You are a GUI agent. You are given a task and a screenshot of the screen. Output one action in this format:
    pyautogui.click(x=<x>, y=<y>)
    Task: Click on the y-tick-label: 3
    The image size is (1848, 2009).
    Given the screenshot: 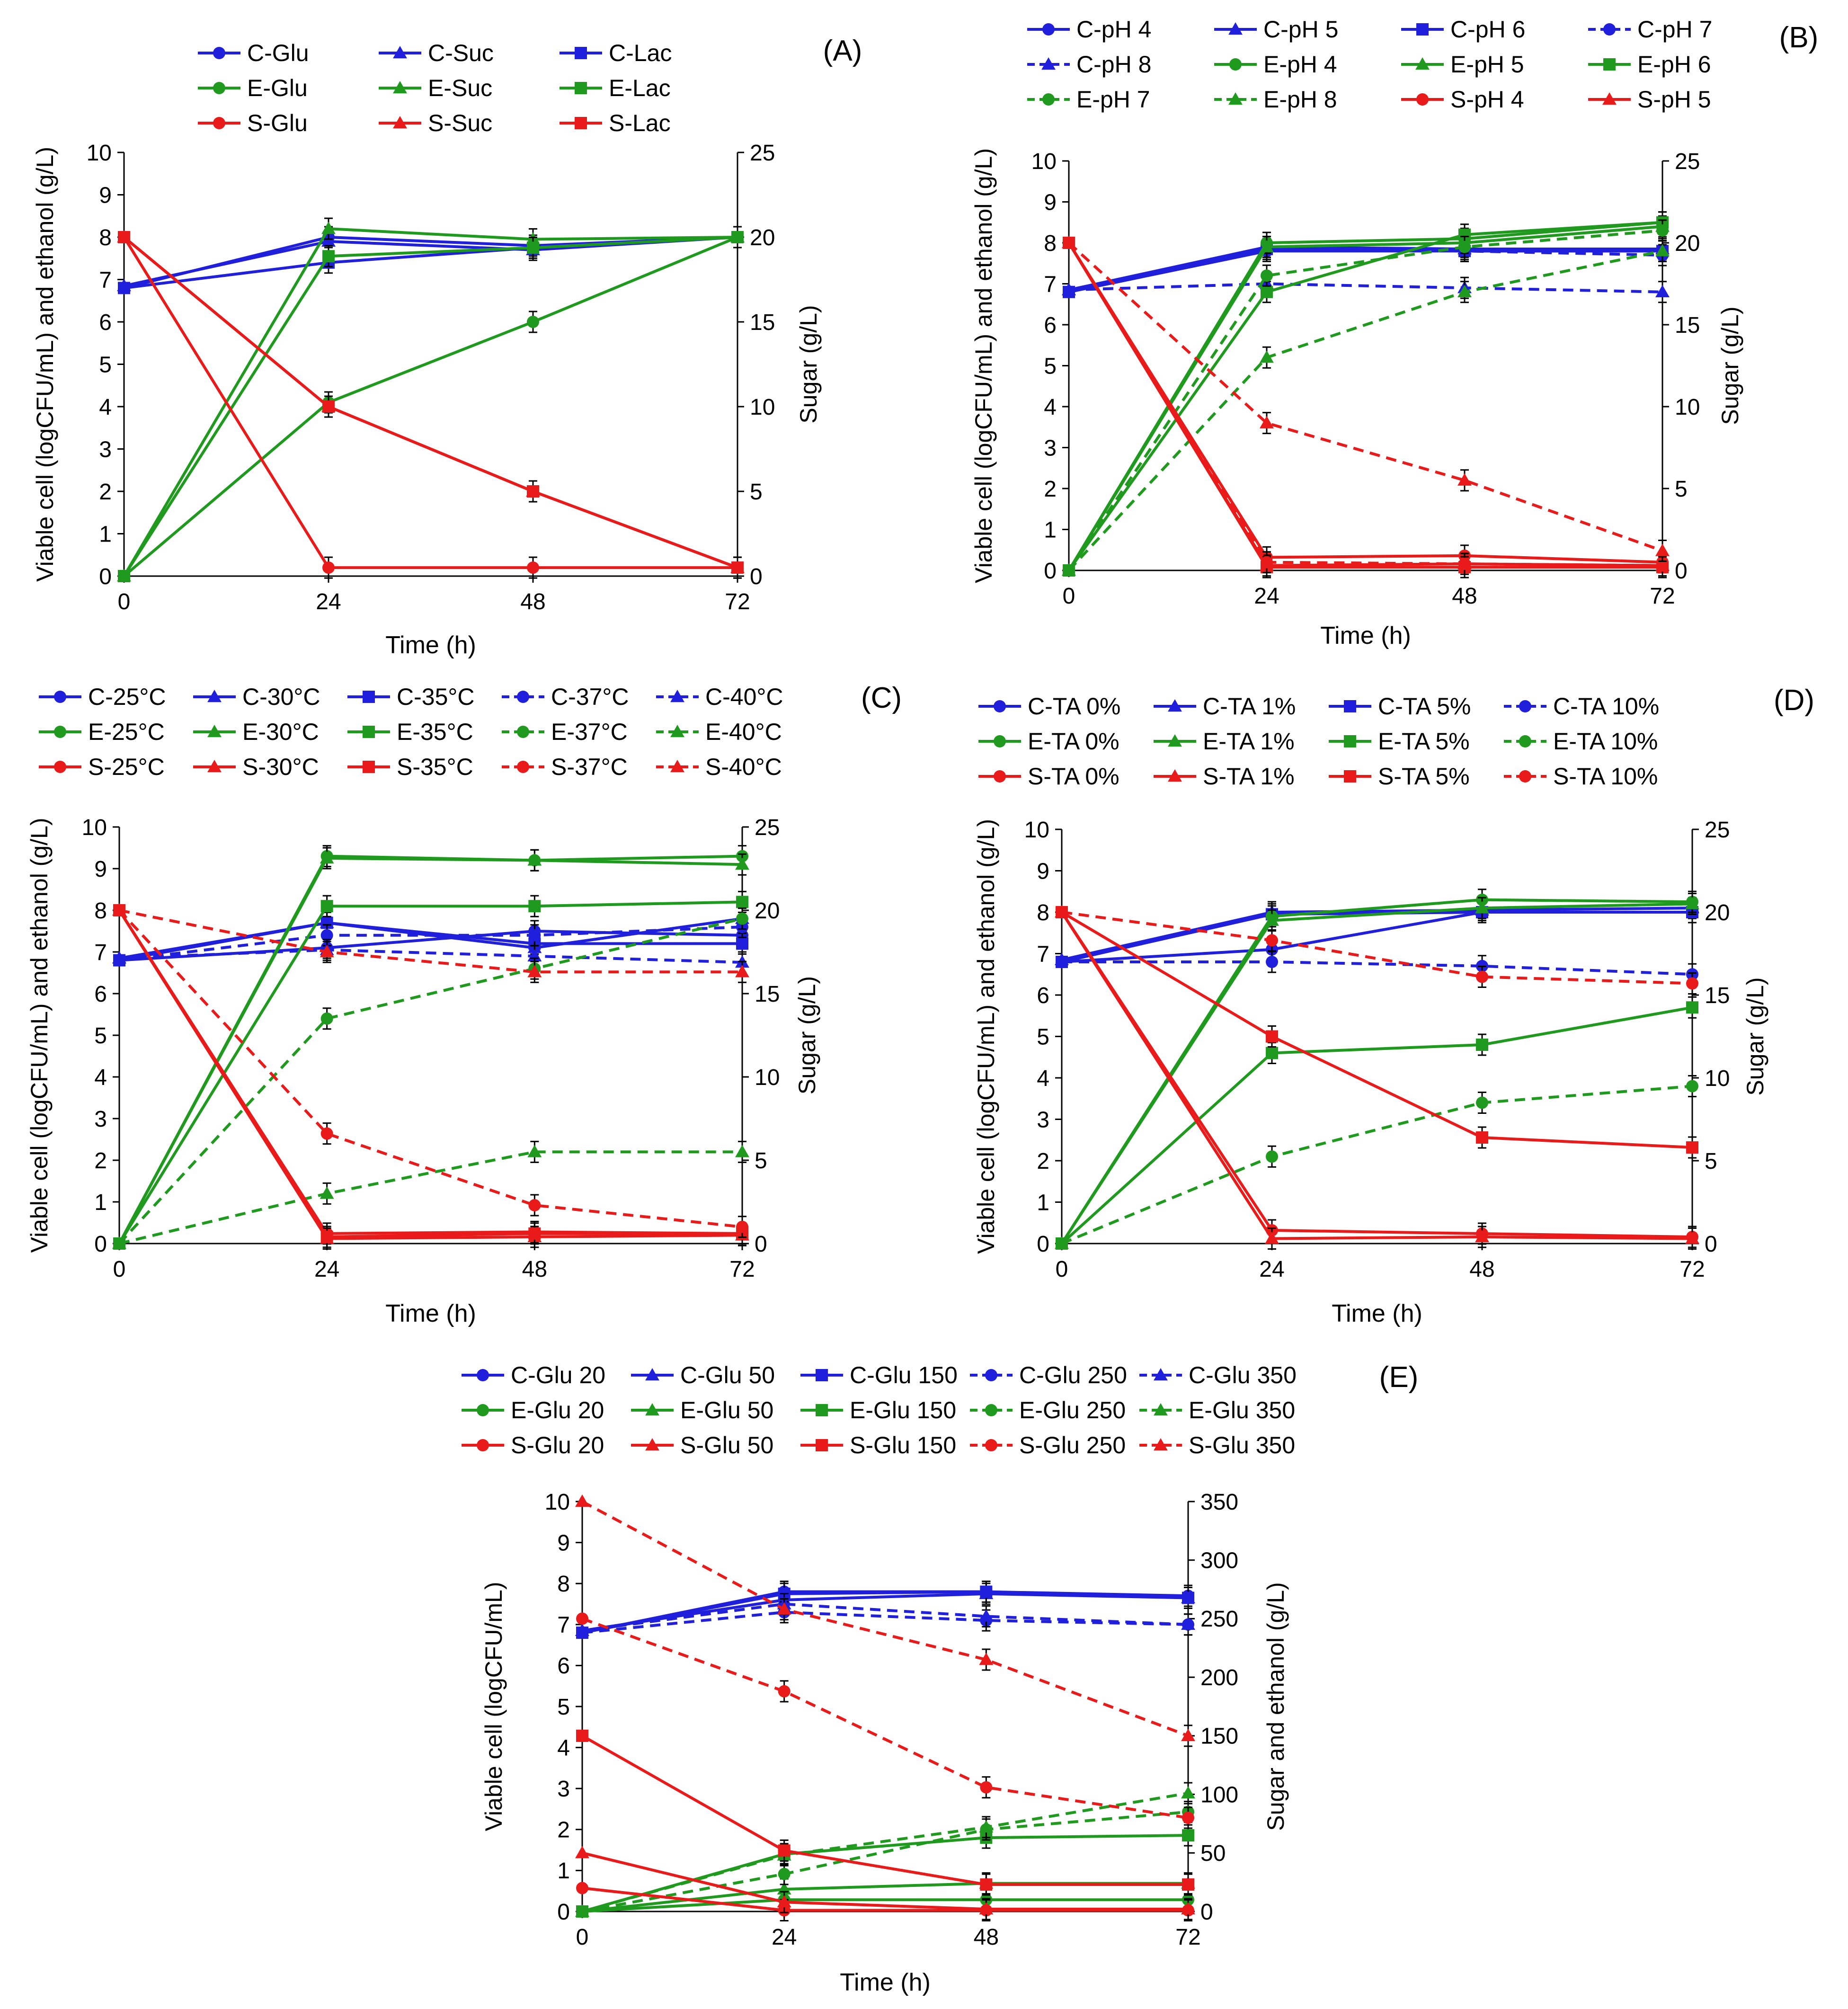 What is the action you would take?
    pyautogui.click(x=100, y=1119)
    